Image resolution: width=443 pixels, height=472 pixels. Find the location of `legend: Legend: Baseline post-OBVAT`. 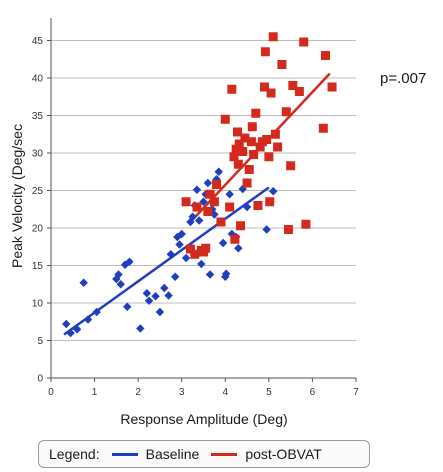

legend: Legend: Baseline post-OBVAT is located at coordinates (204, 454).